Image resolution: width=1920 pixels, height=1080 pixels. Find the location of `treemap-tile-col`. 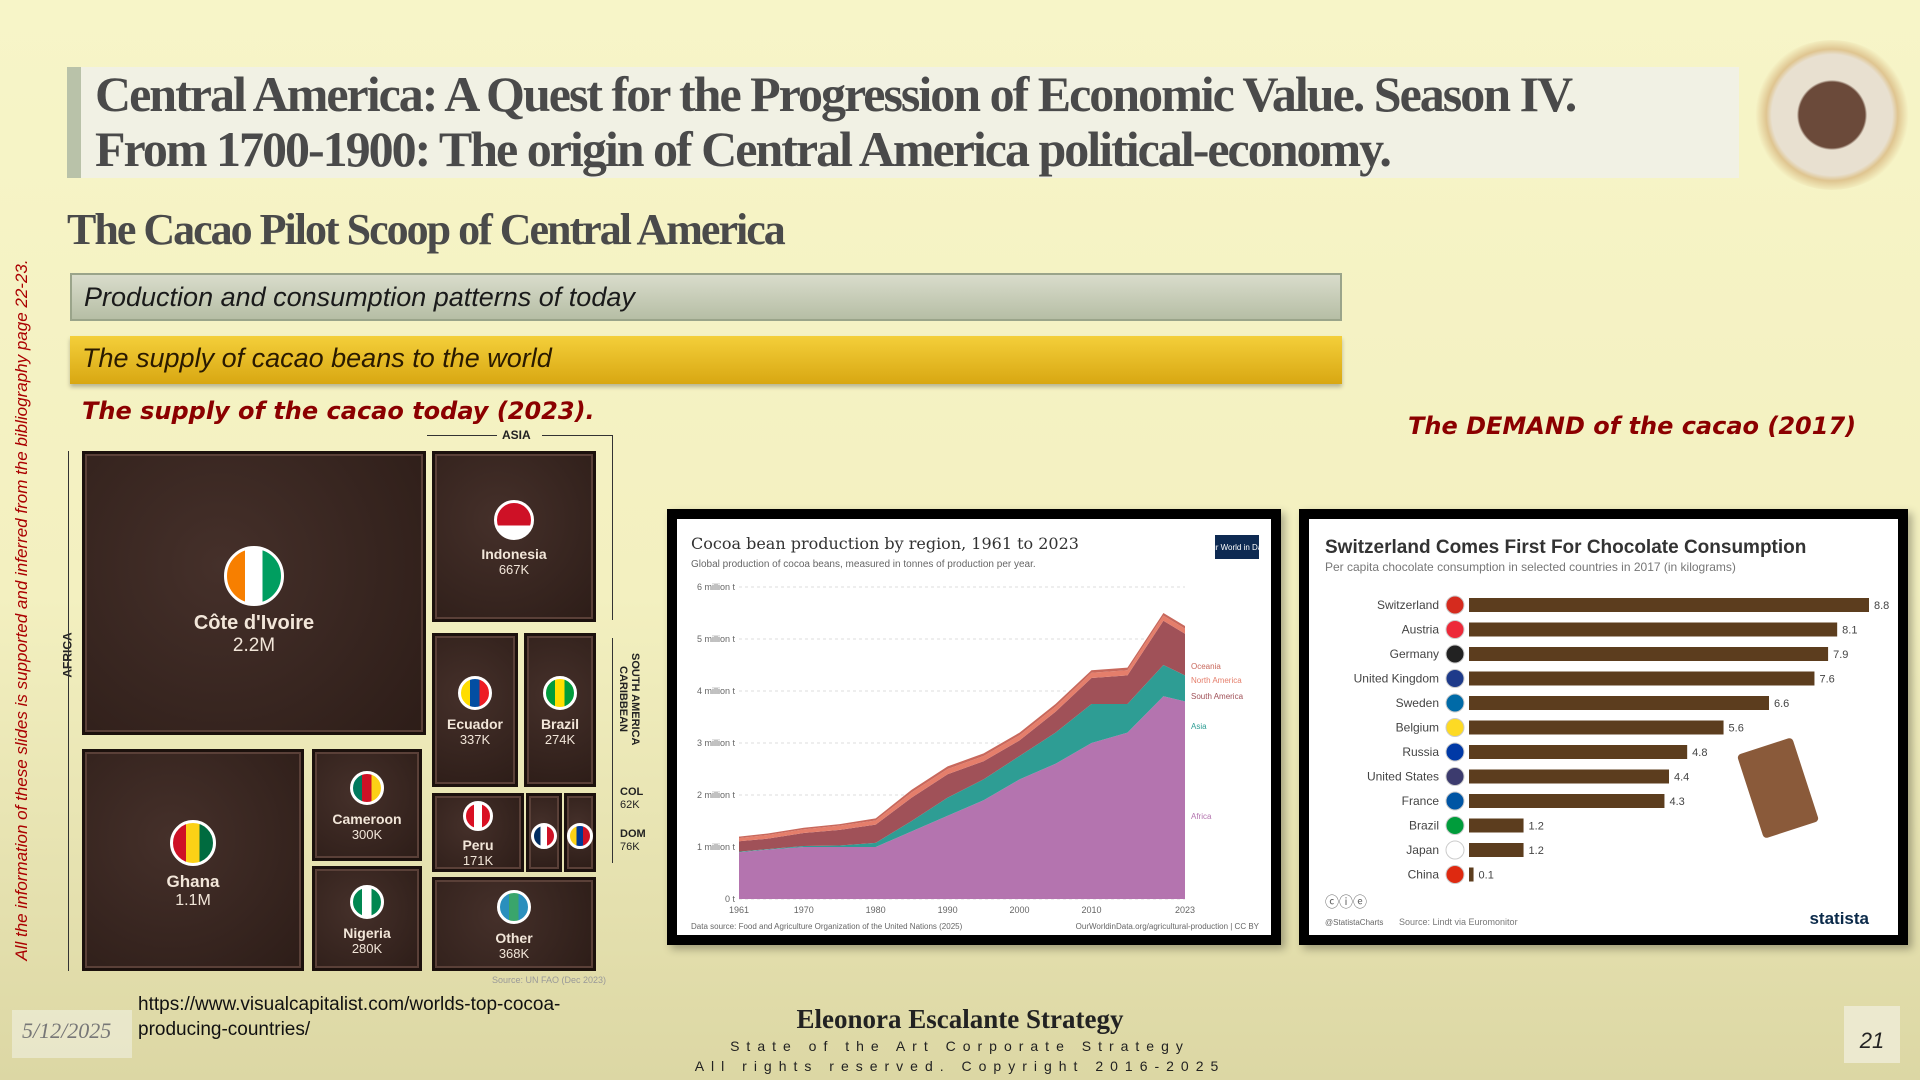

treemap-tile-col is located at coordinates (580, 832).